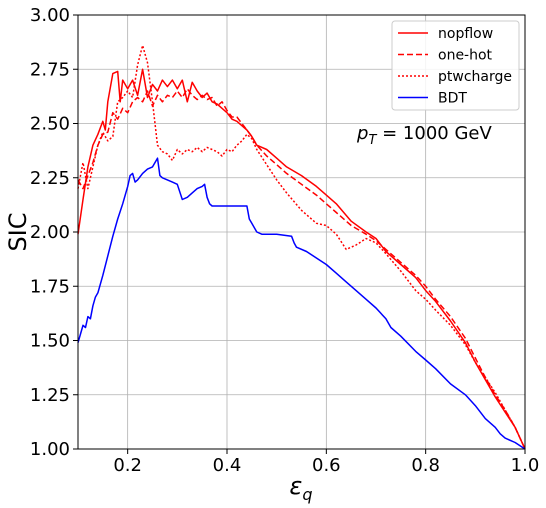  I want to click on pt-annotation-sub: T, so click(372, 140).